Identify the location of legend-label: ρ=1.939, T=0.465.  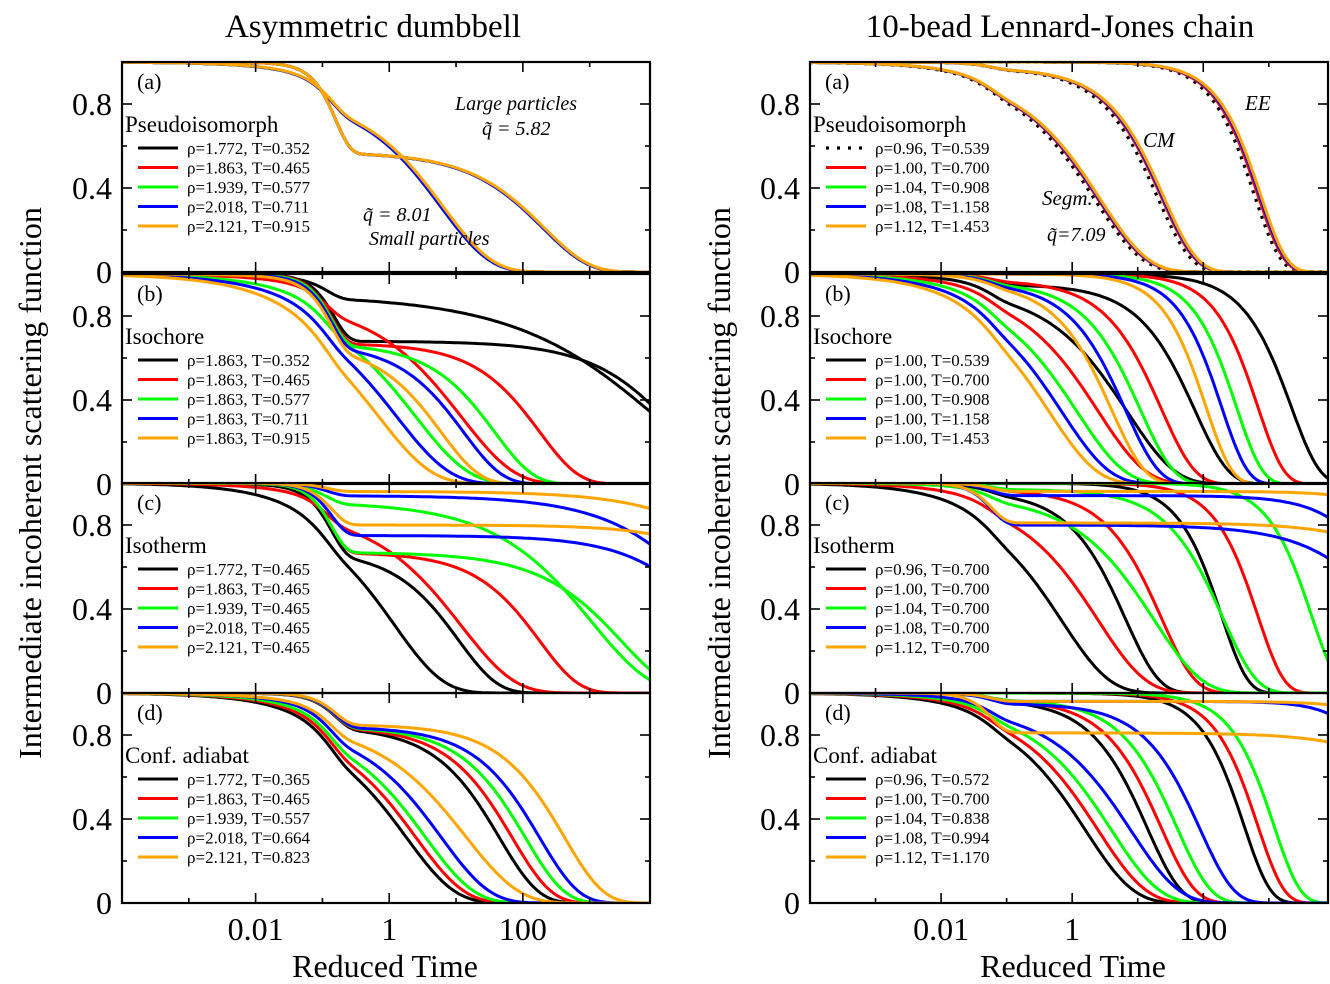
(248, 608).